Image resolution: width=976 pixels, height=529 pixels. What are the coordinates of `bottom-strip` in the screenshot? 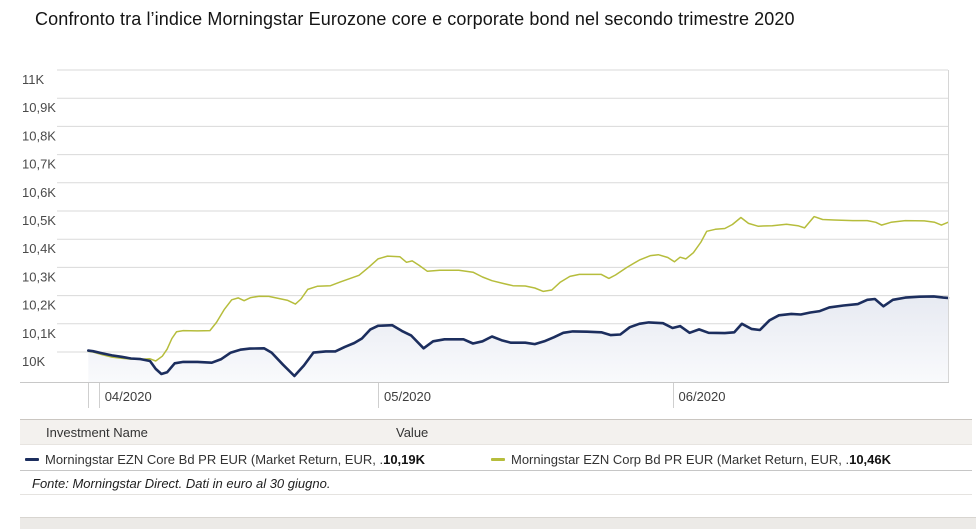 It's located at (498, 523).